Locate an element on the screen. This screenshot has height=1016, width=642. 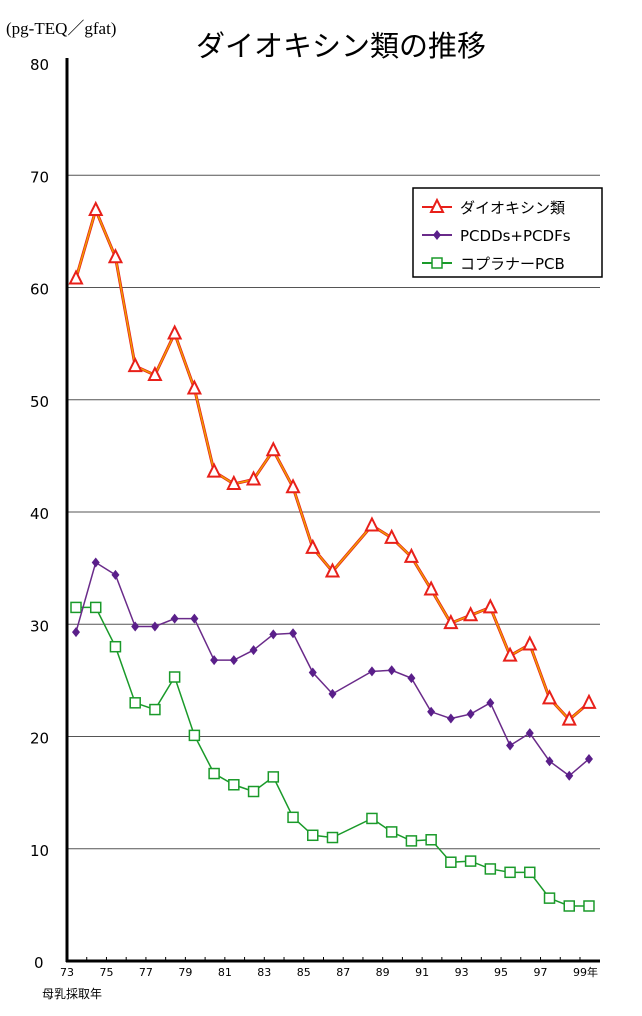
y-tick-label: 30 is located at coordinates (39, 626).